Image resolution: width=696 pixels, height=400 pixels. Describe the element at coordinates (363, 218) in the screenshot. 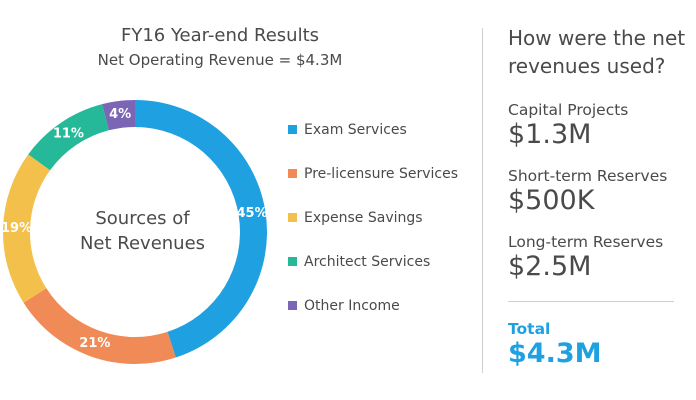

I see `legend-label: Expense Savings` at that location.